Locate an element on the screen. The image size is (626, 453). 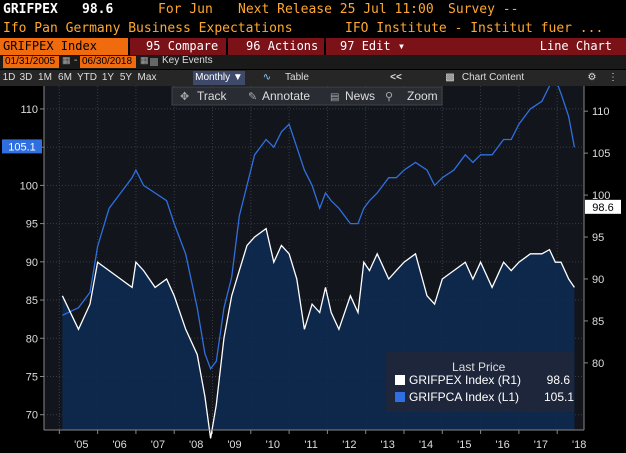
drag-handle-icon: ✥ is located at coordinates (184, 96).